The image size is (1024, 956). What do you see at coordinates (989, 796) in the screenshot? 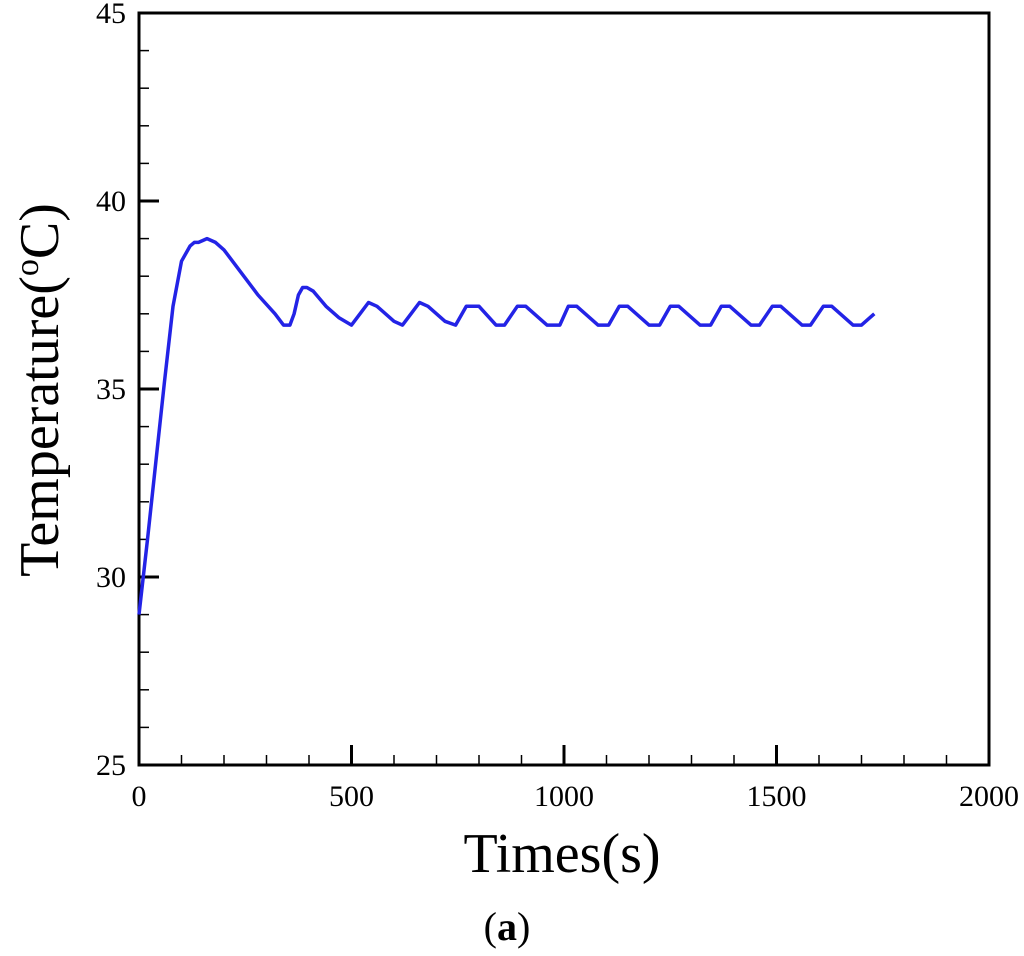
I see `x-tick-label: 2000` at bounding box center [989, 796].